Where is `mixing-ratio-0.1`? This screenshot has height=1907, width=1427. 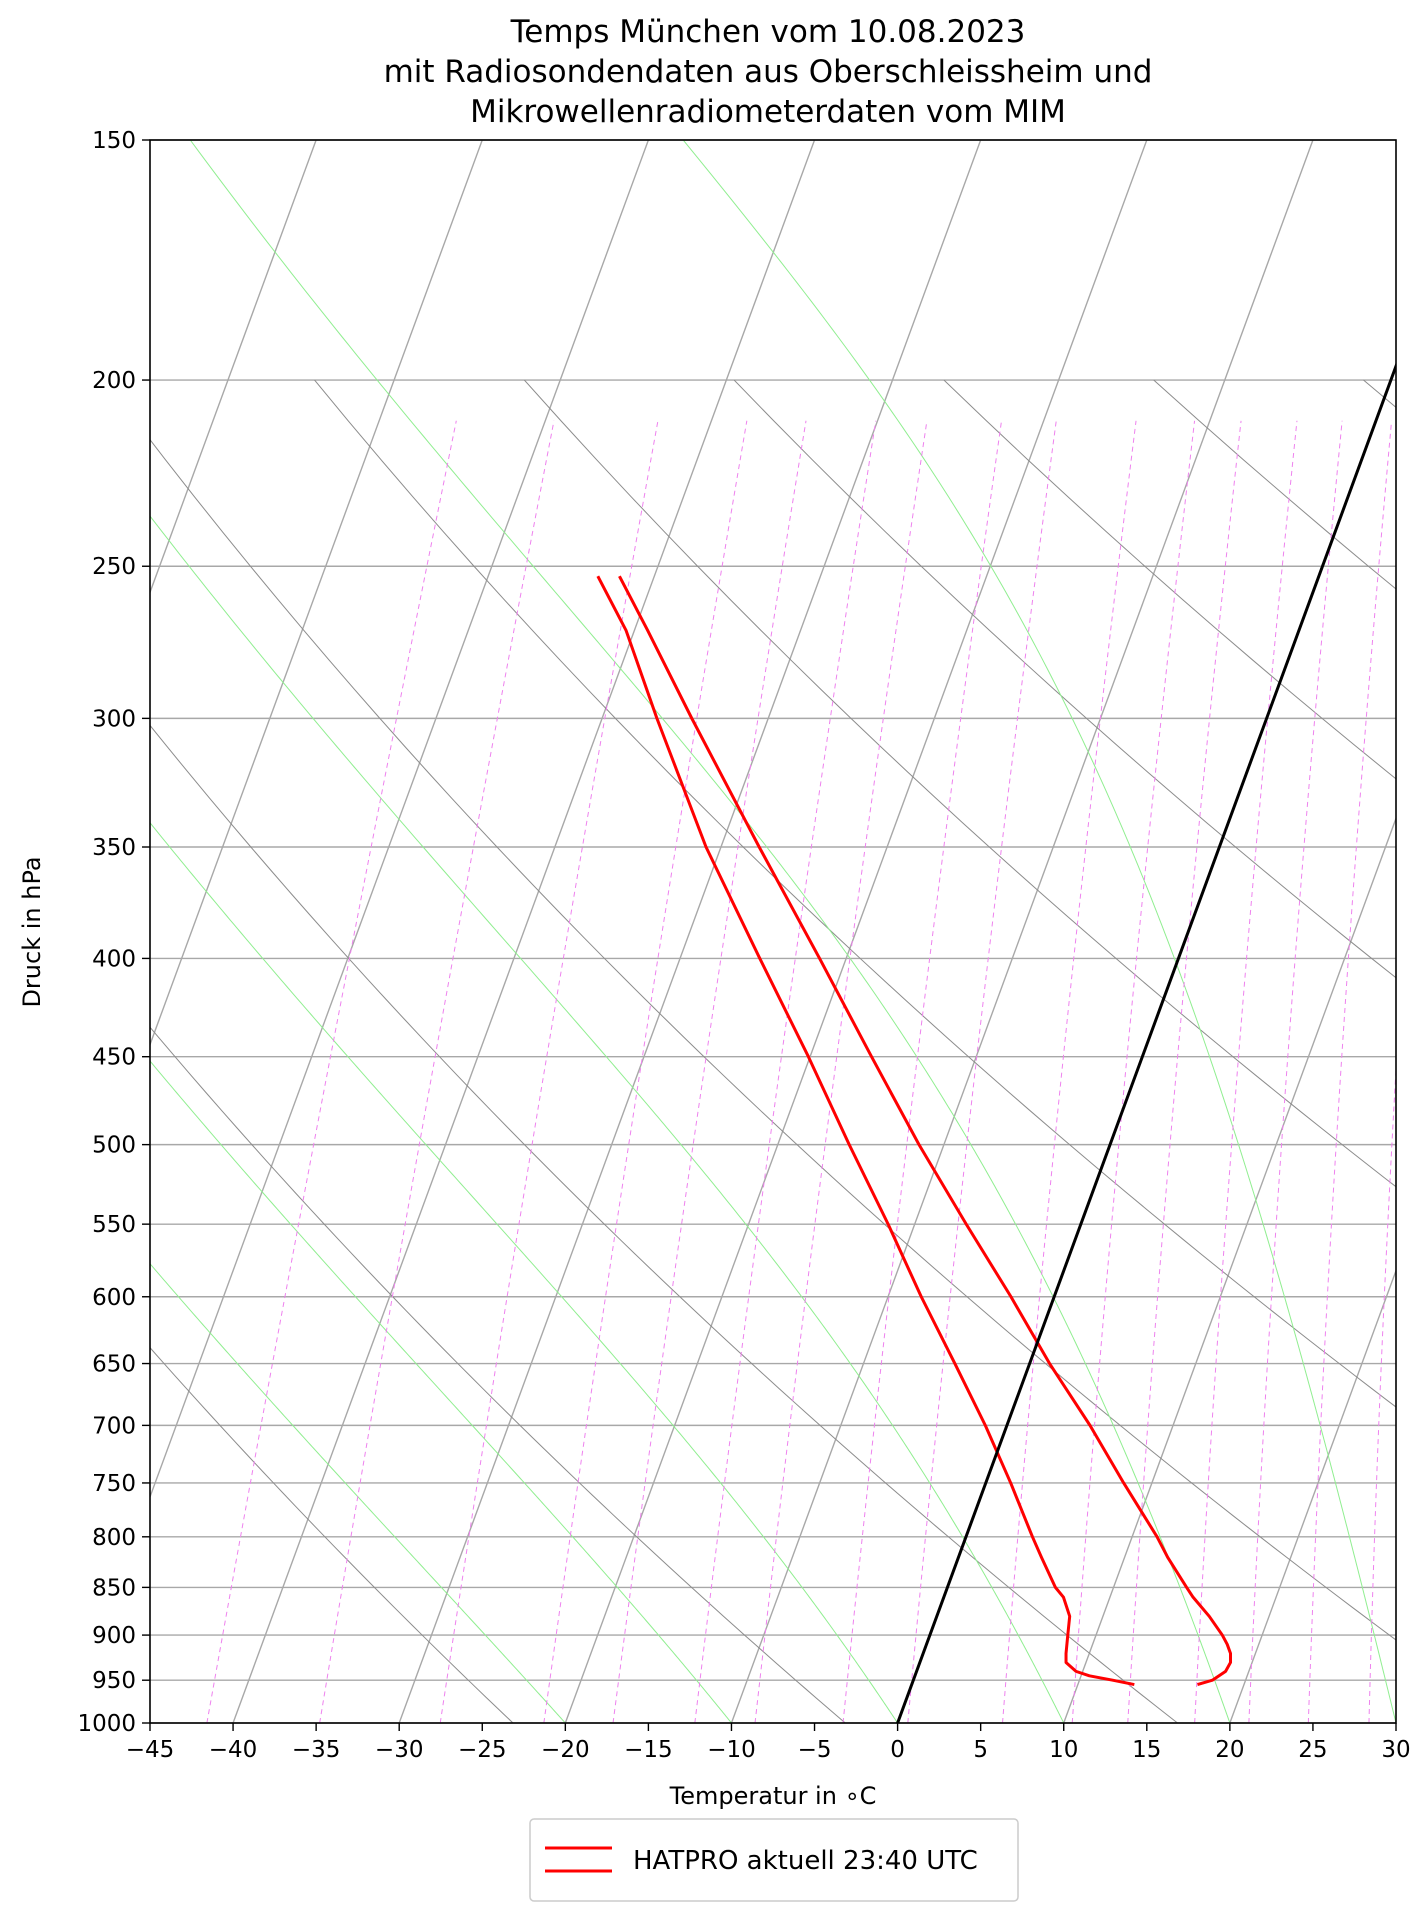 mixing-ratio-0.1 is located at coordinates (331, 1071).